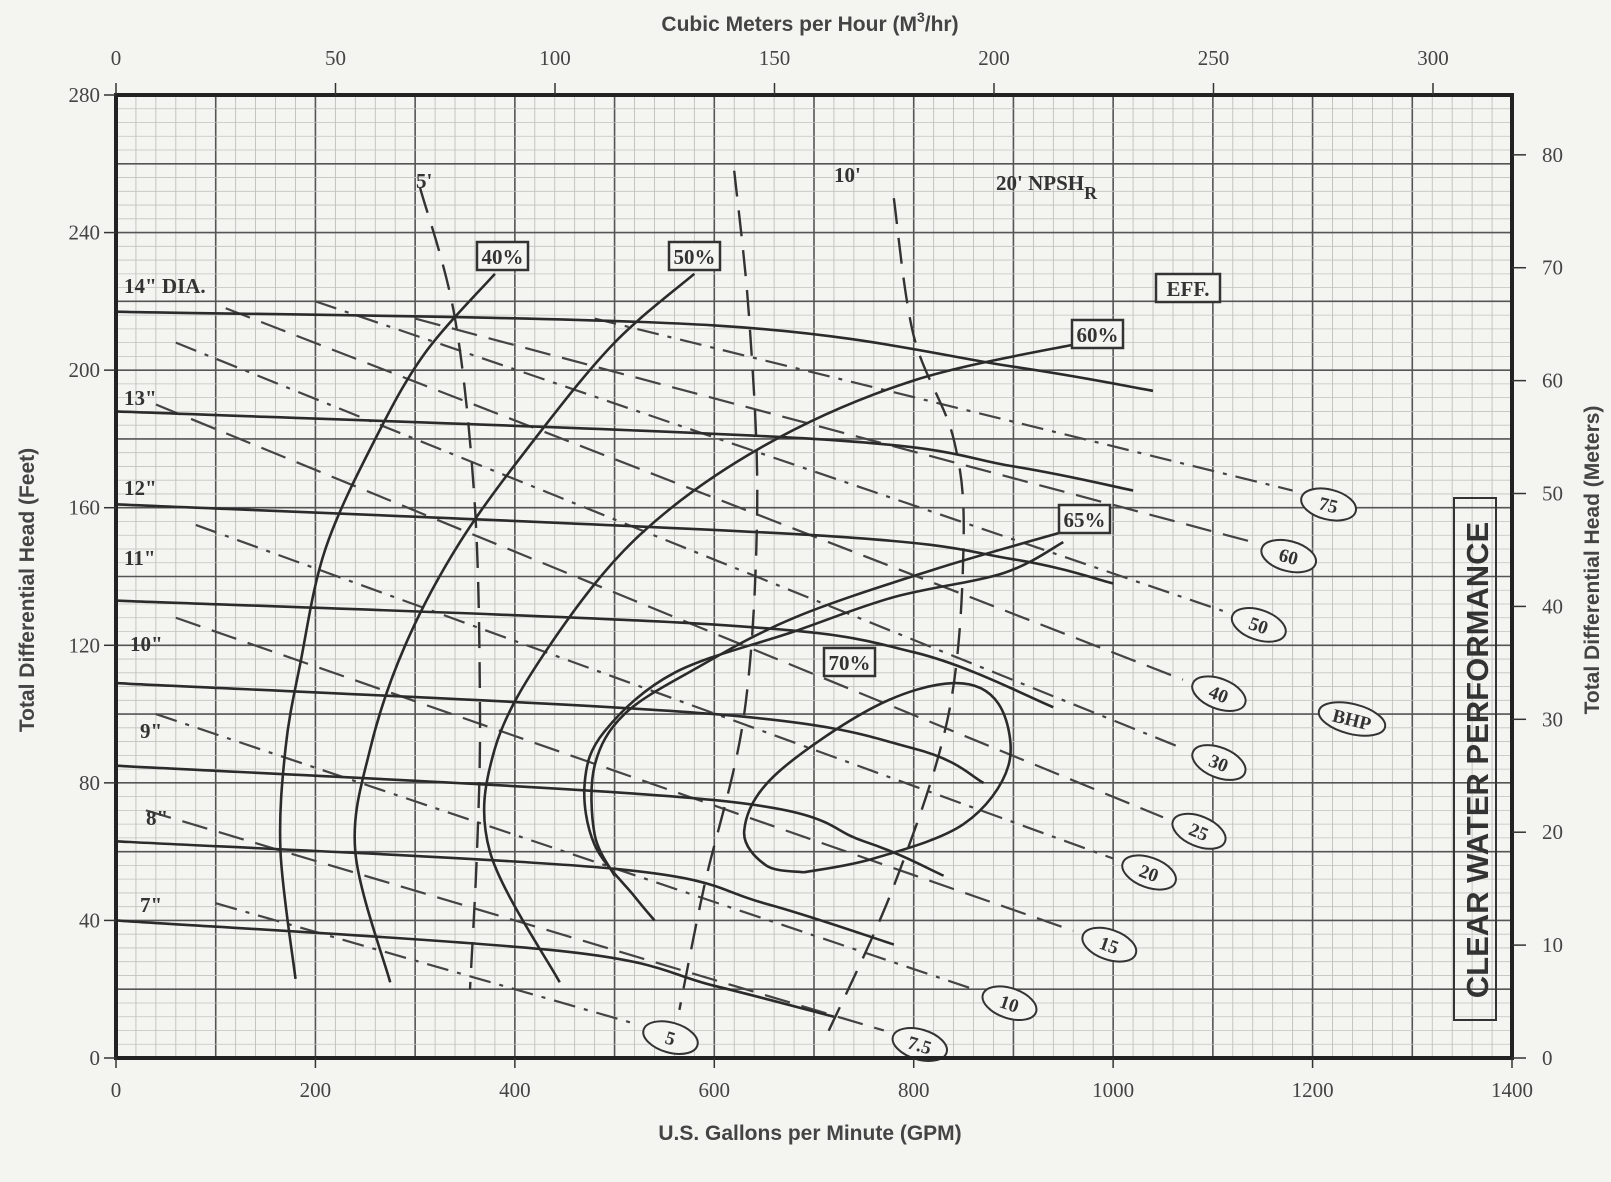  I want to click on eff-label-box, so click(1188, 288).